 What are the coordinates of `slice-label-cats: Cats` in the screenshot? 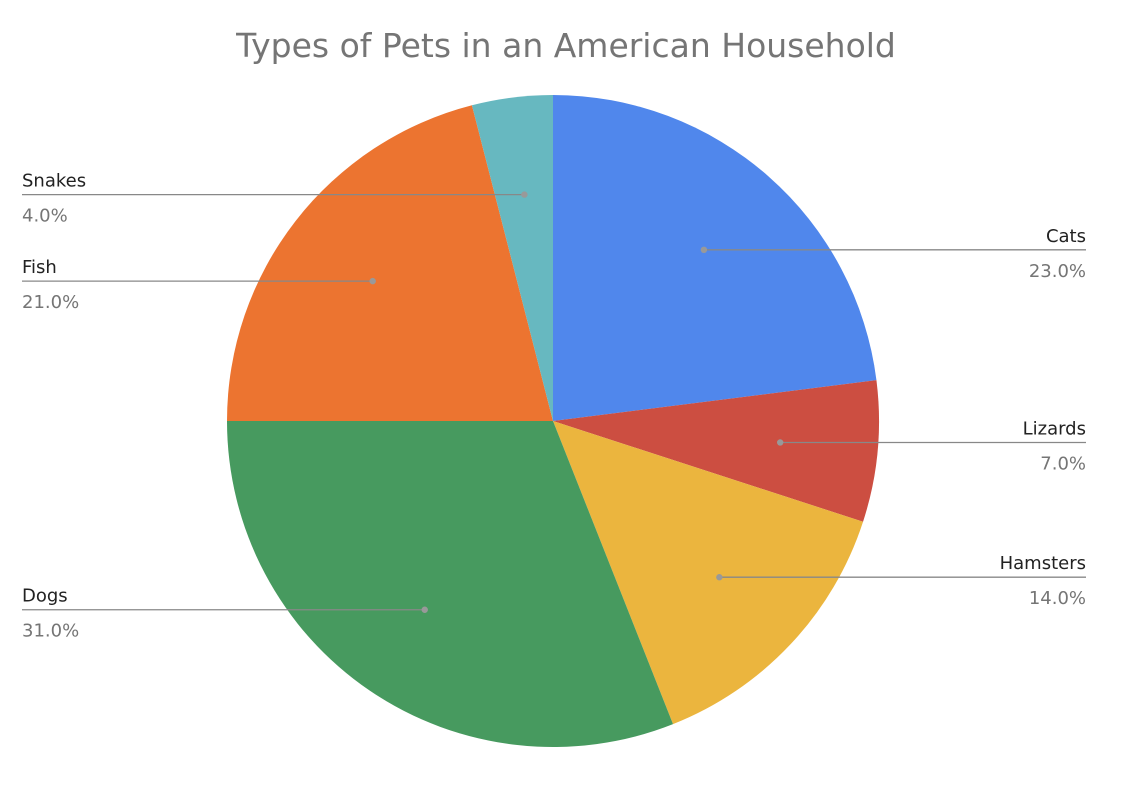 It's located at (1066, 236).